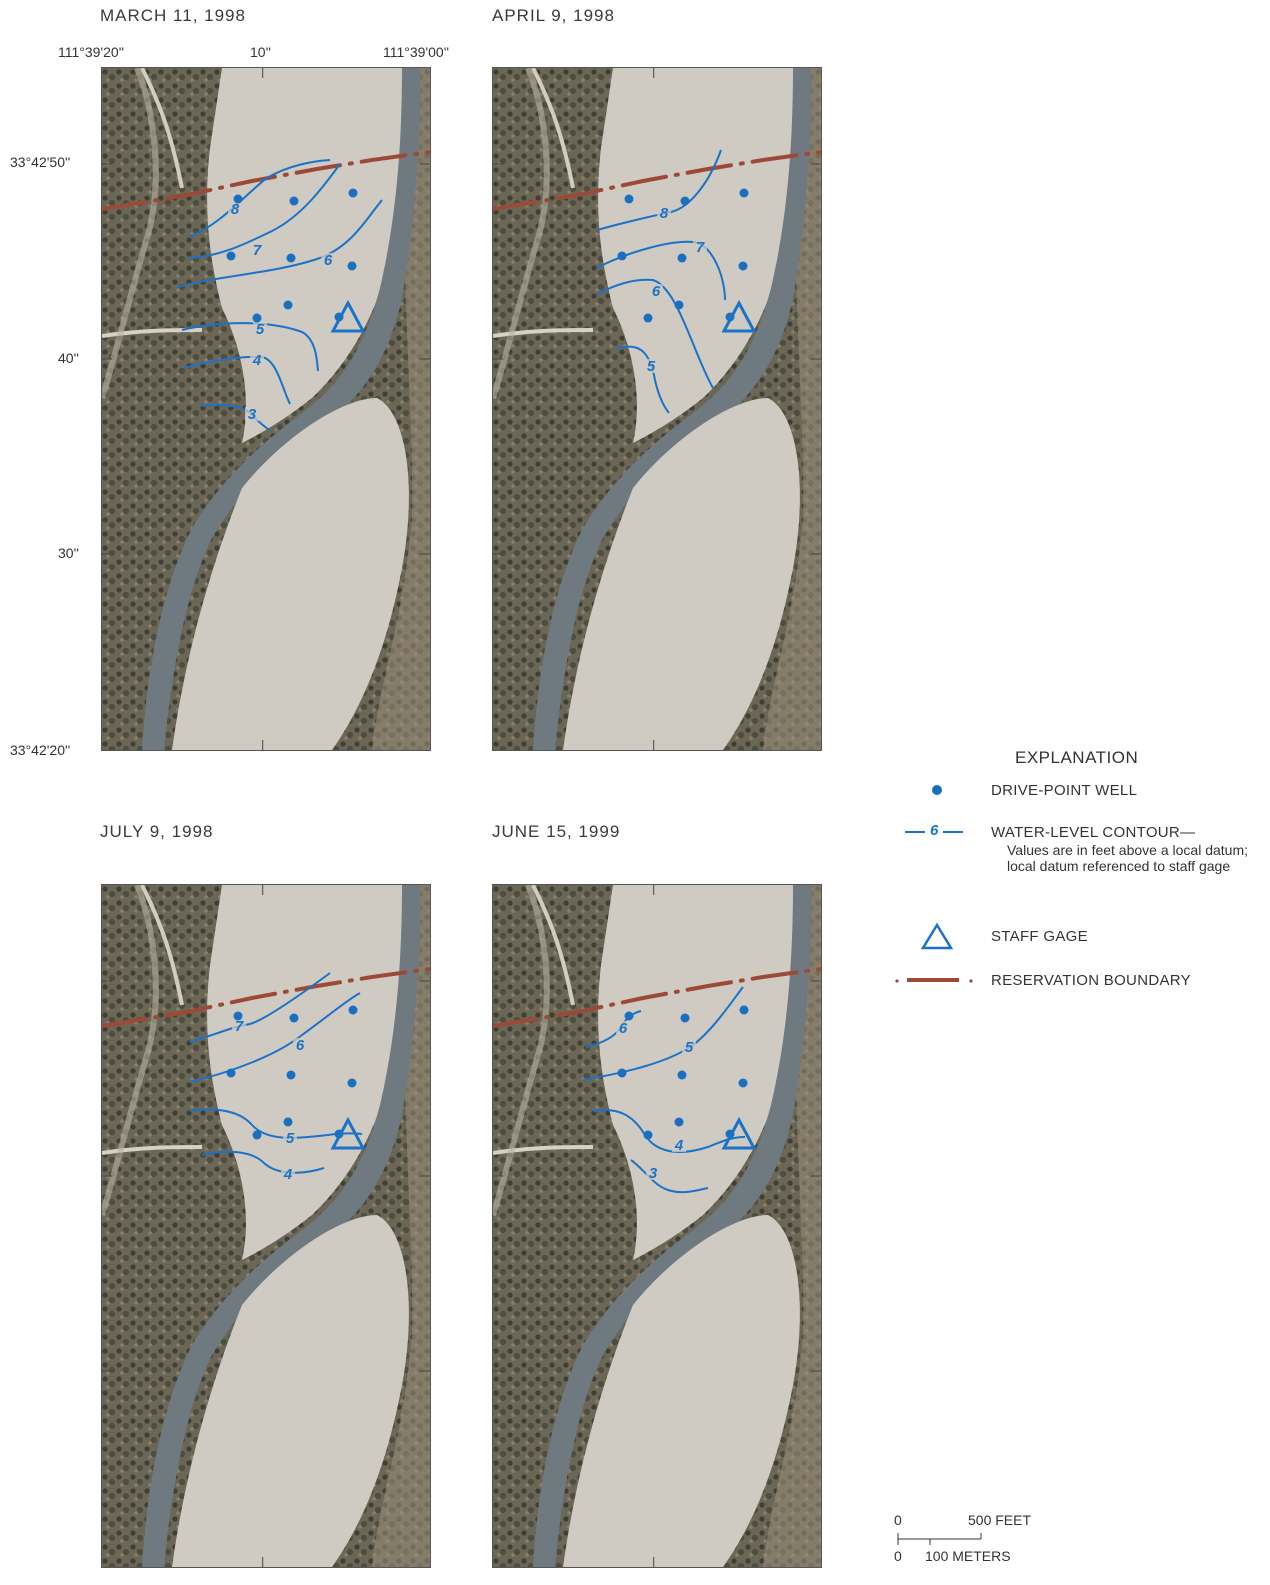  I want to click on map-panel-july-1998: 7 6 5 4, so click(266, 1226).